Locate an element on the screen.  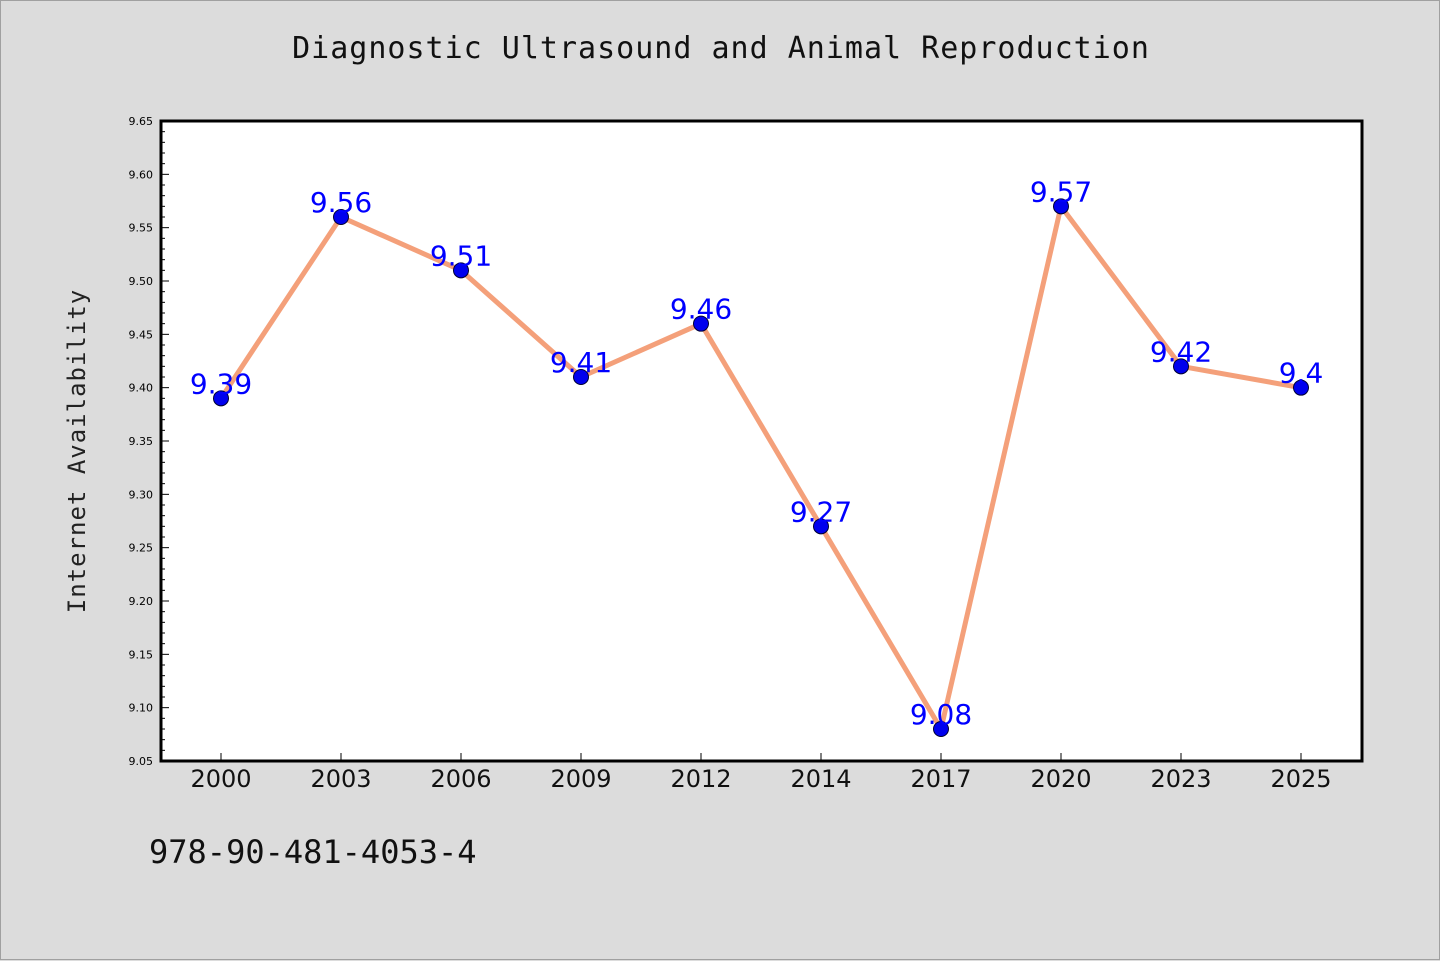
y-tick-label: 9.40 is located at coordinates (141, 388).